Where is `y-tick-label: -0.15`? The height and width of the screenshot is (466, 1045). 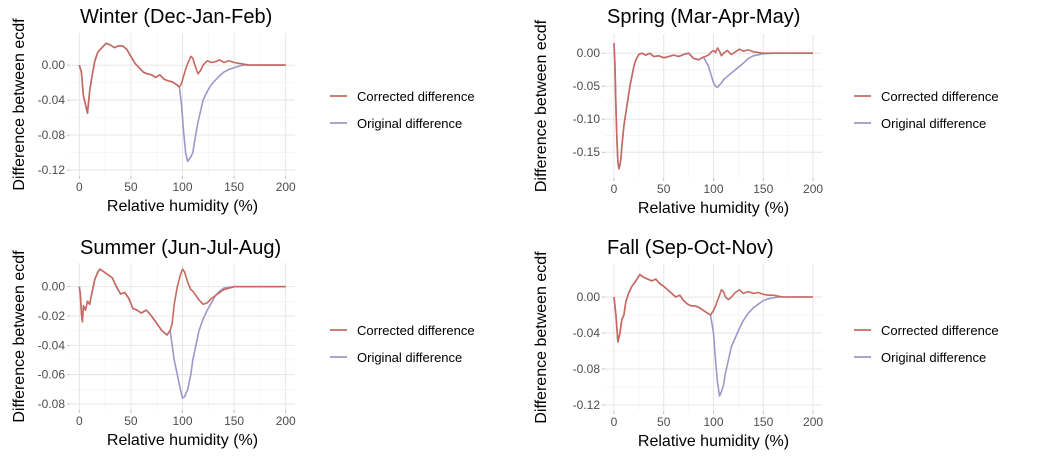 y-tick-label: -0.15 is located at coordinates (587, 152).